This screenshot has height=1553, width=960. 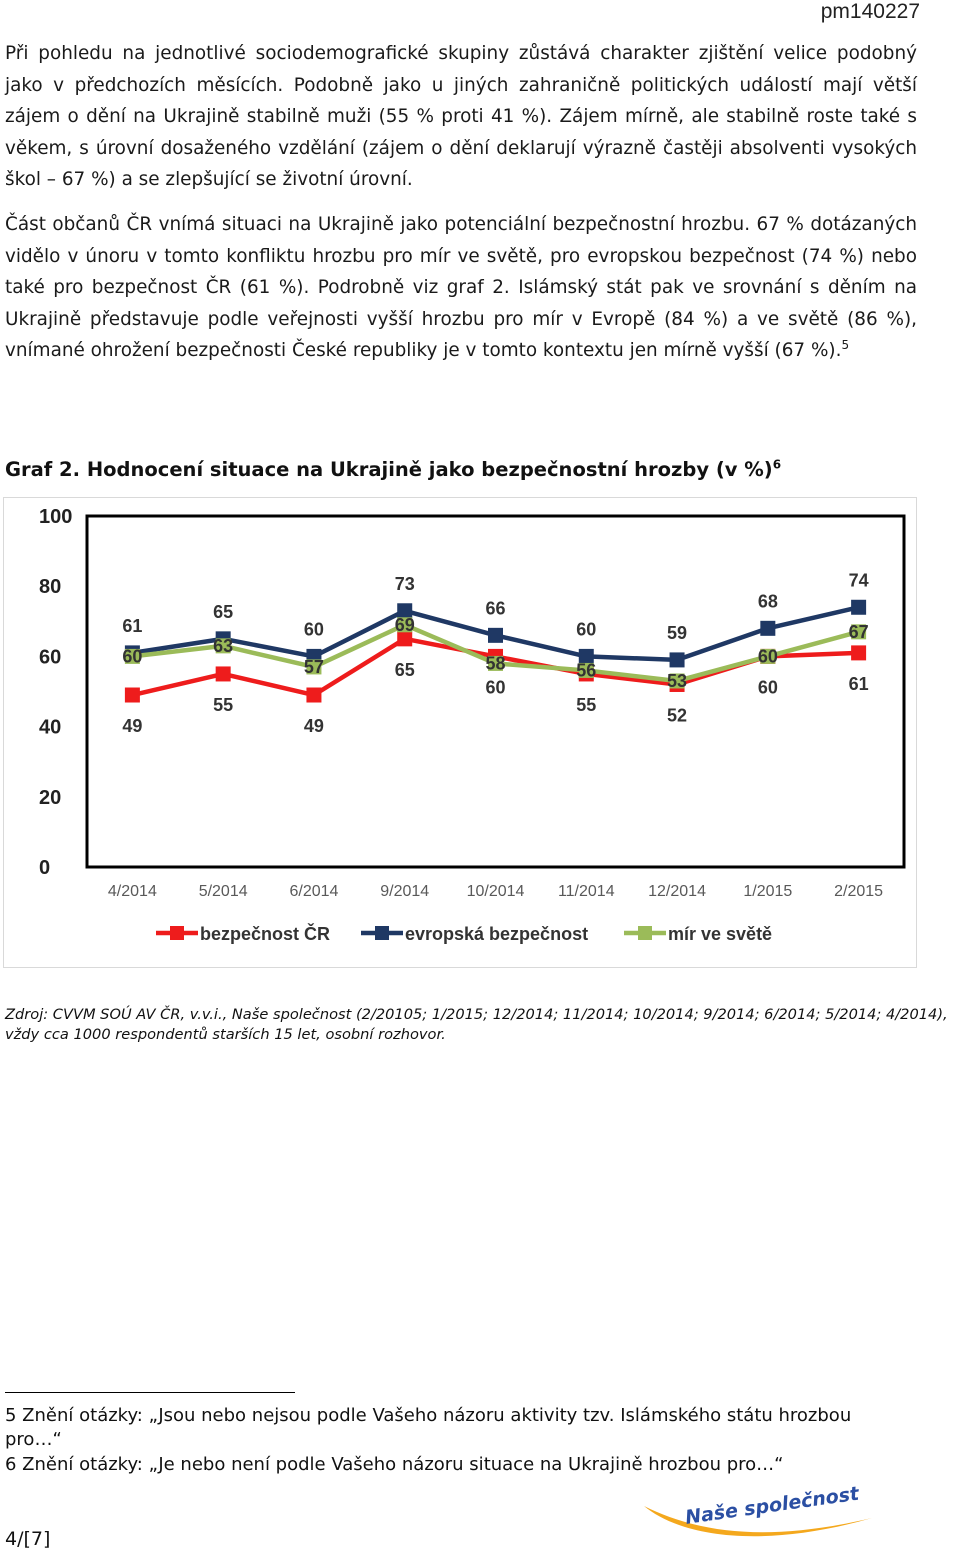 What do you see at coordinates (405, 584) in the screenshot?
I see `data-label: 73` at bounding box center [405, 584].